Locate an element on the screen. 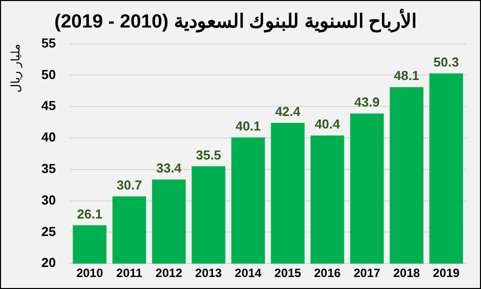 The image size is (481, 289). data-label: 50.3 is located at coordinates (446, 62).